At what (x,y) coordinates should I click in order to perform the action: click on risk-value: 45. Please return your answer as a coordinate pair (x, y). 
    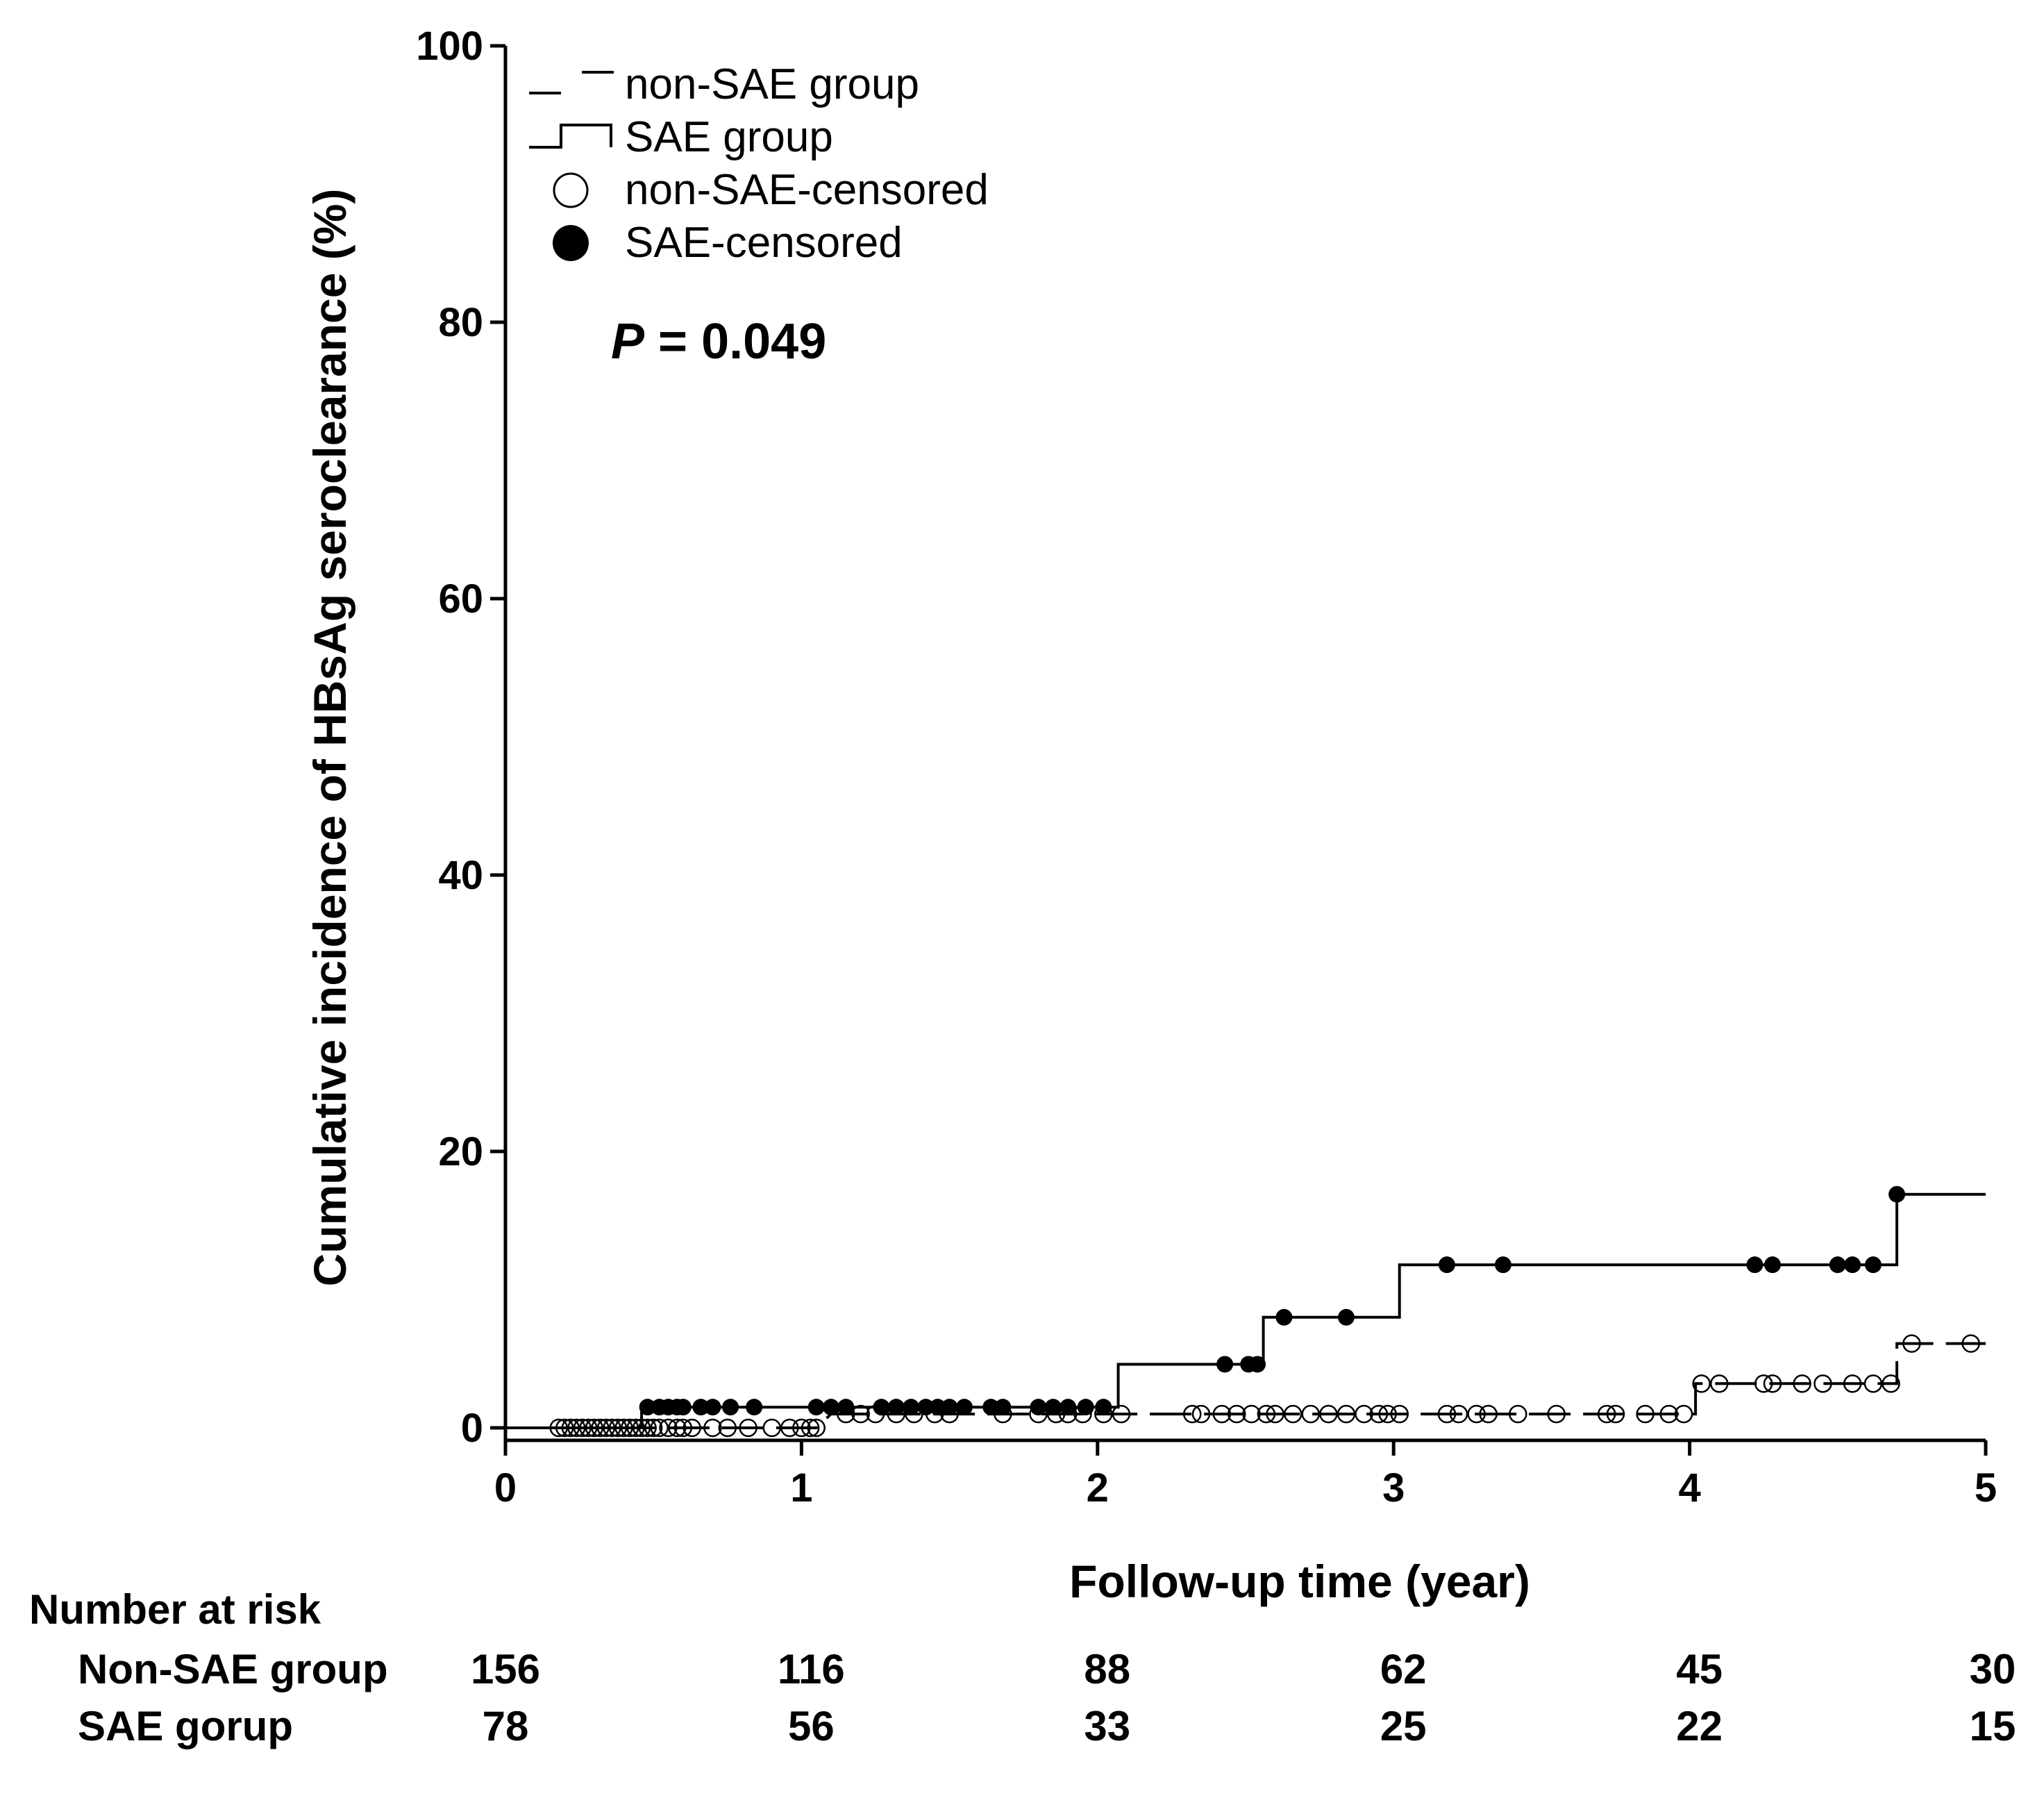
    Looking at the image, I should click on (1699, 1669).